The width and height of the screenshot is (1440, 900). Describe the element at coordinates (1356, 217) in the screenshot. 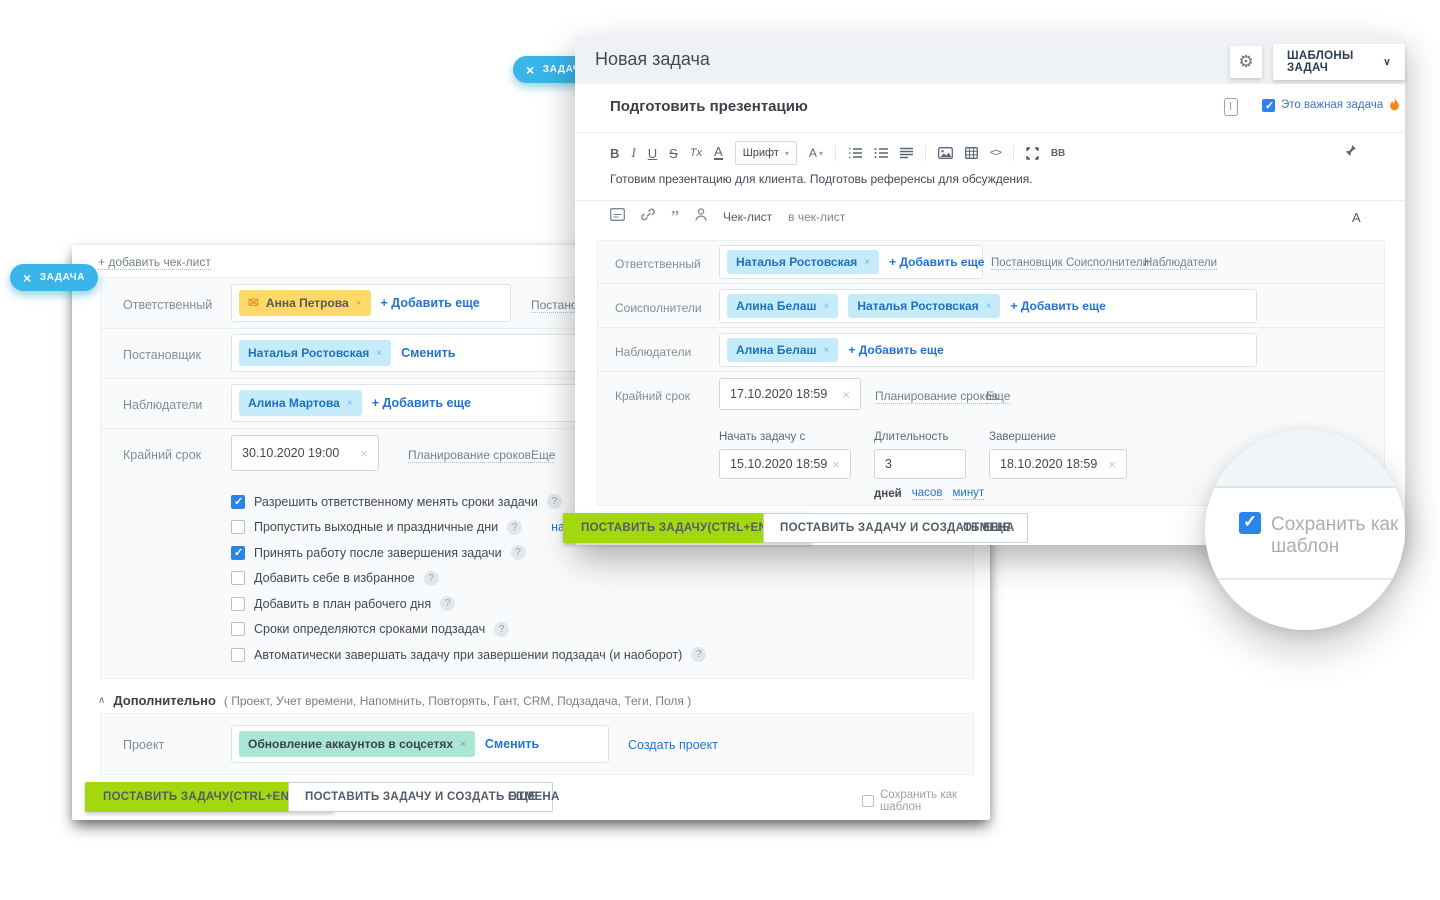

I see `translit-button: А` at that location.